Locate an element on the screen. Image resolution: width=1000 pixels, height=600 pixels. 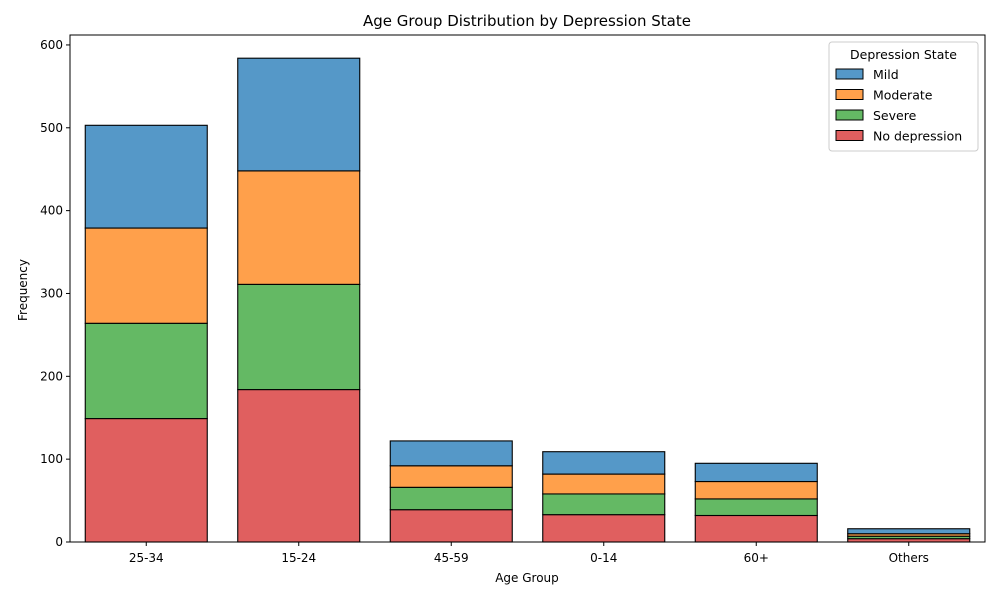
legend-box is located at coordinates (903, 96).